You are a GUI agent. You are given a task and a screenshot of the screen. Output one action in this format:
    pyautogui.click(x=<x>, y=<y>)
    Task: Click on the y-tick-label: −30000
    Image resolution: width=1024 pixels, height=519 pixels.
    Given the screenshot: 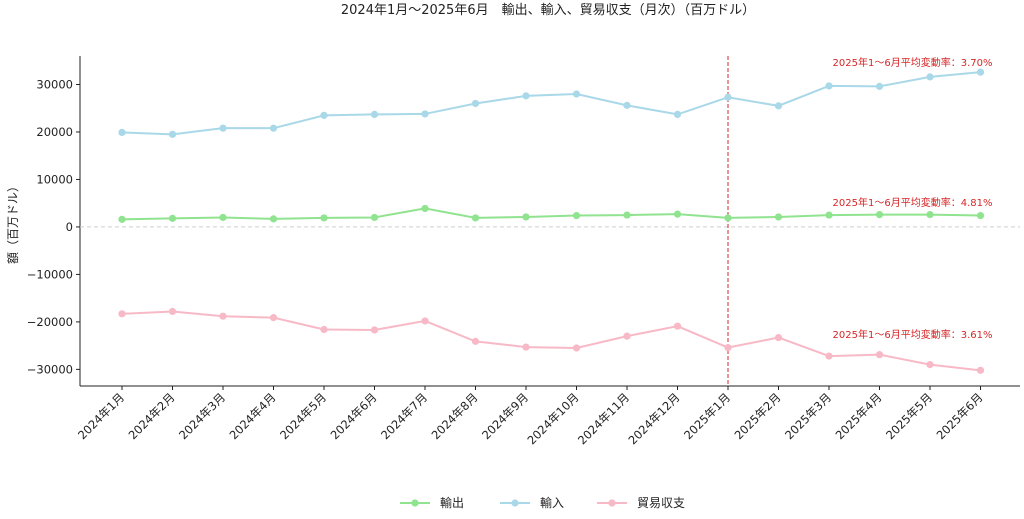 What is the action you would take?
    pyautogui.click(x=50, y=369)
    